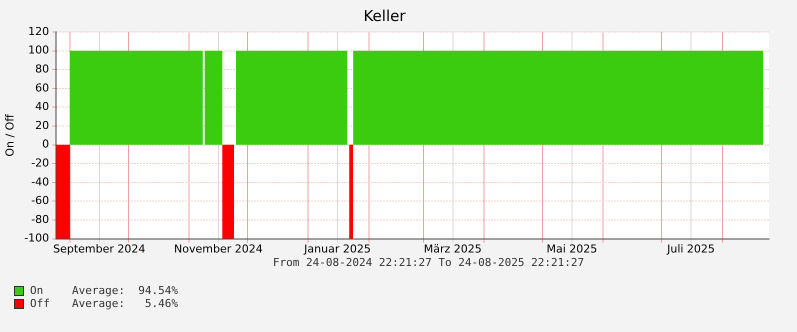 This screenshot has width=797, height=332. Describe the element at coordinates (125, 303) in the screenshot. I see `text: Average: 5.46%` at that location.